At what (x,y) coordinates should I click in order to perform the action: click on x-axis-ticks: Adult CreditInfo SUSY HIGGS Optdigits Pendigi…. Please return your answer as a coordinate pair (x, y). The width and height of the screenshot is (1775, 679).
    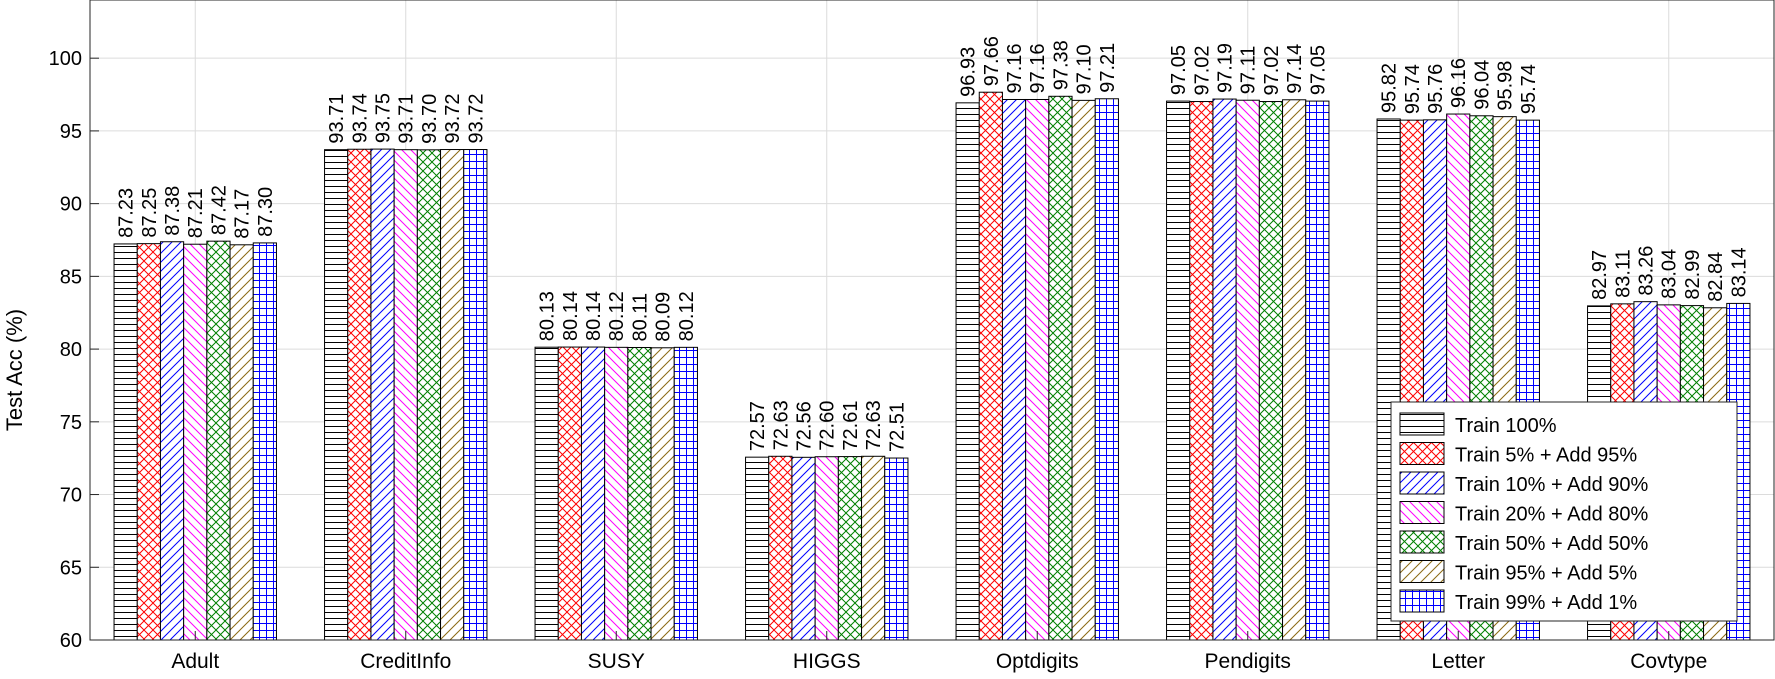
    Looking at the image, I should click on (939, 652).